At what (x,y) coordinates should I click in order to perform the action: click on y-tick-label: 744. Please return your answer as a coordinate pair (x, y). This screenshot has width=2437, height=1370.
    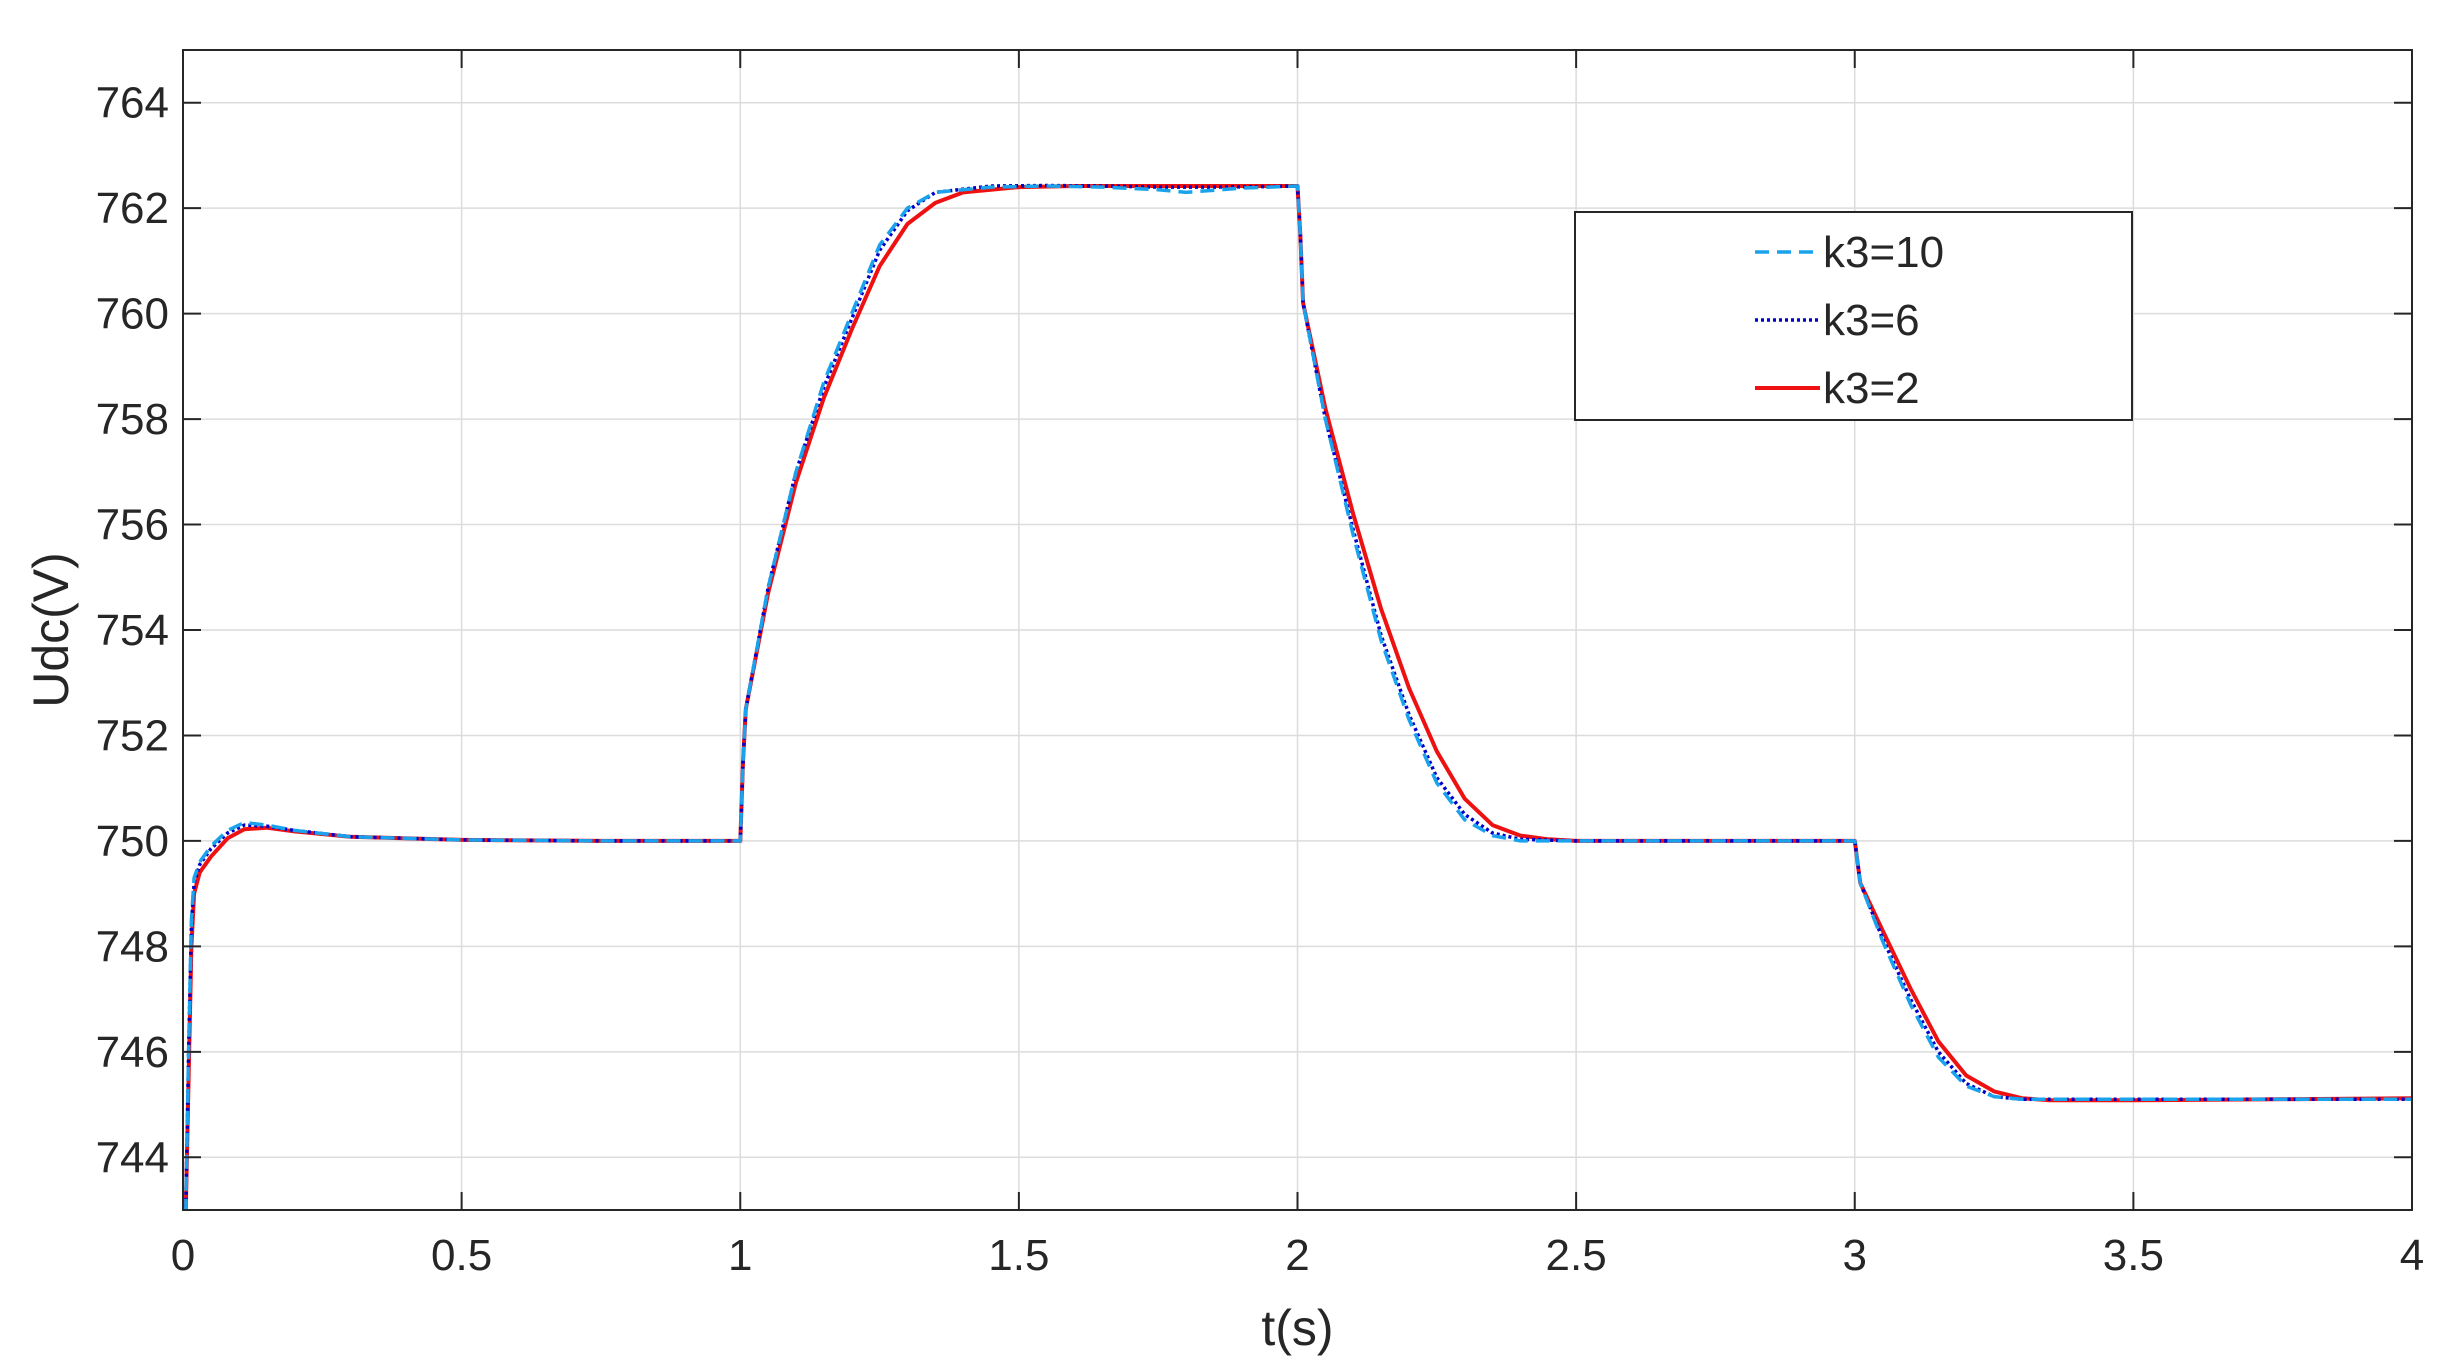
    Looking at the image, I should click on (132, 1157).